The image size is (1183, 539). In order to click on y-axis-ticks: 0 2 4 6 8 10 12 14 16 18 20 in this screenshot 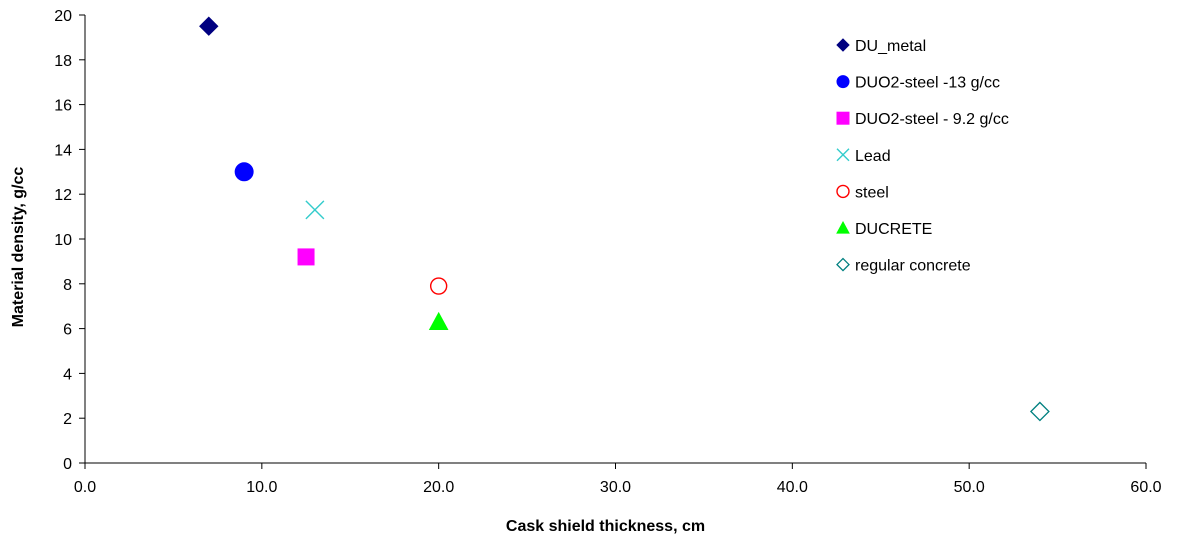, I will do `click(69, 240)`.